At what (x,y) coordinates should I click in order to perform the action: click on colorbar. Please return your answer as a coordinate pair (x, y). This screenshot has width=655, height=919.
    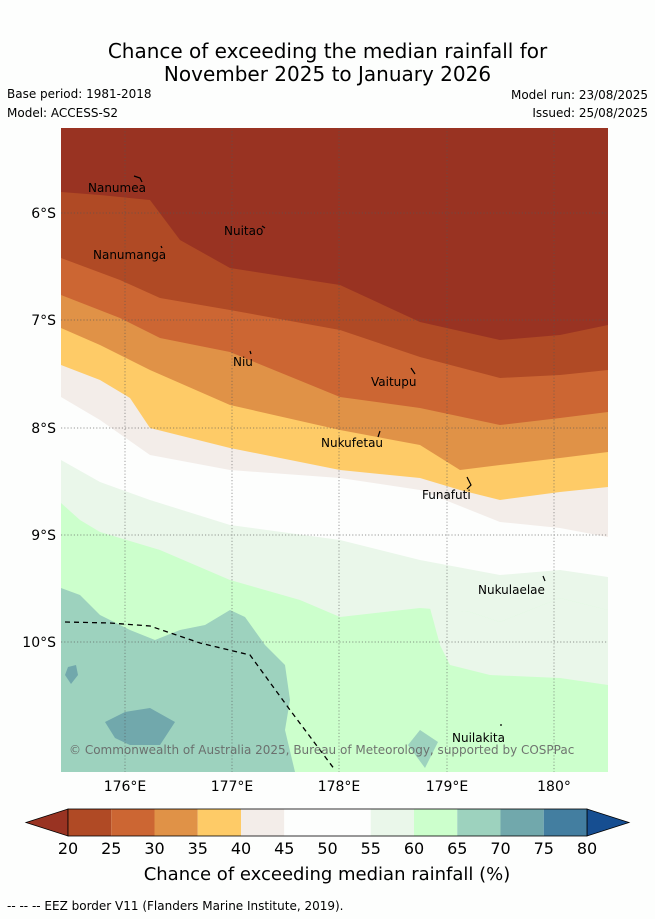
    Looking at the image, I should click on (327, 822).